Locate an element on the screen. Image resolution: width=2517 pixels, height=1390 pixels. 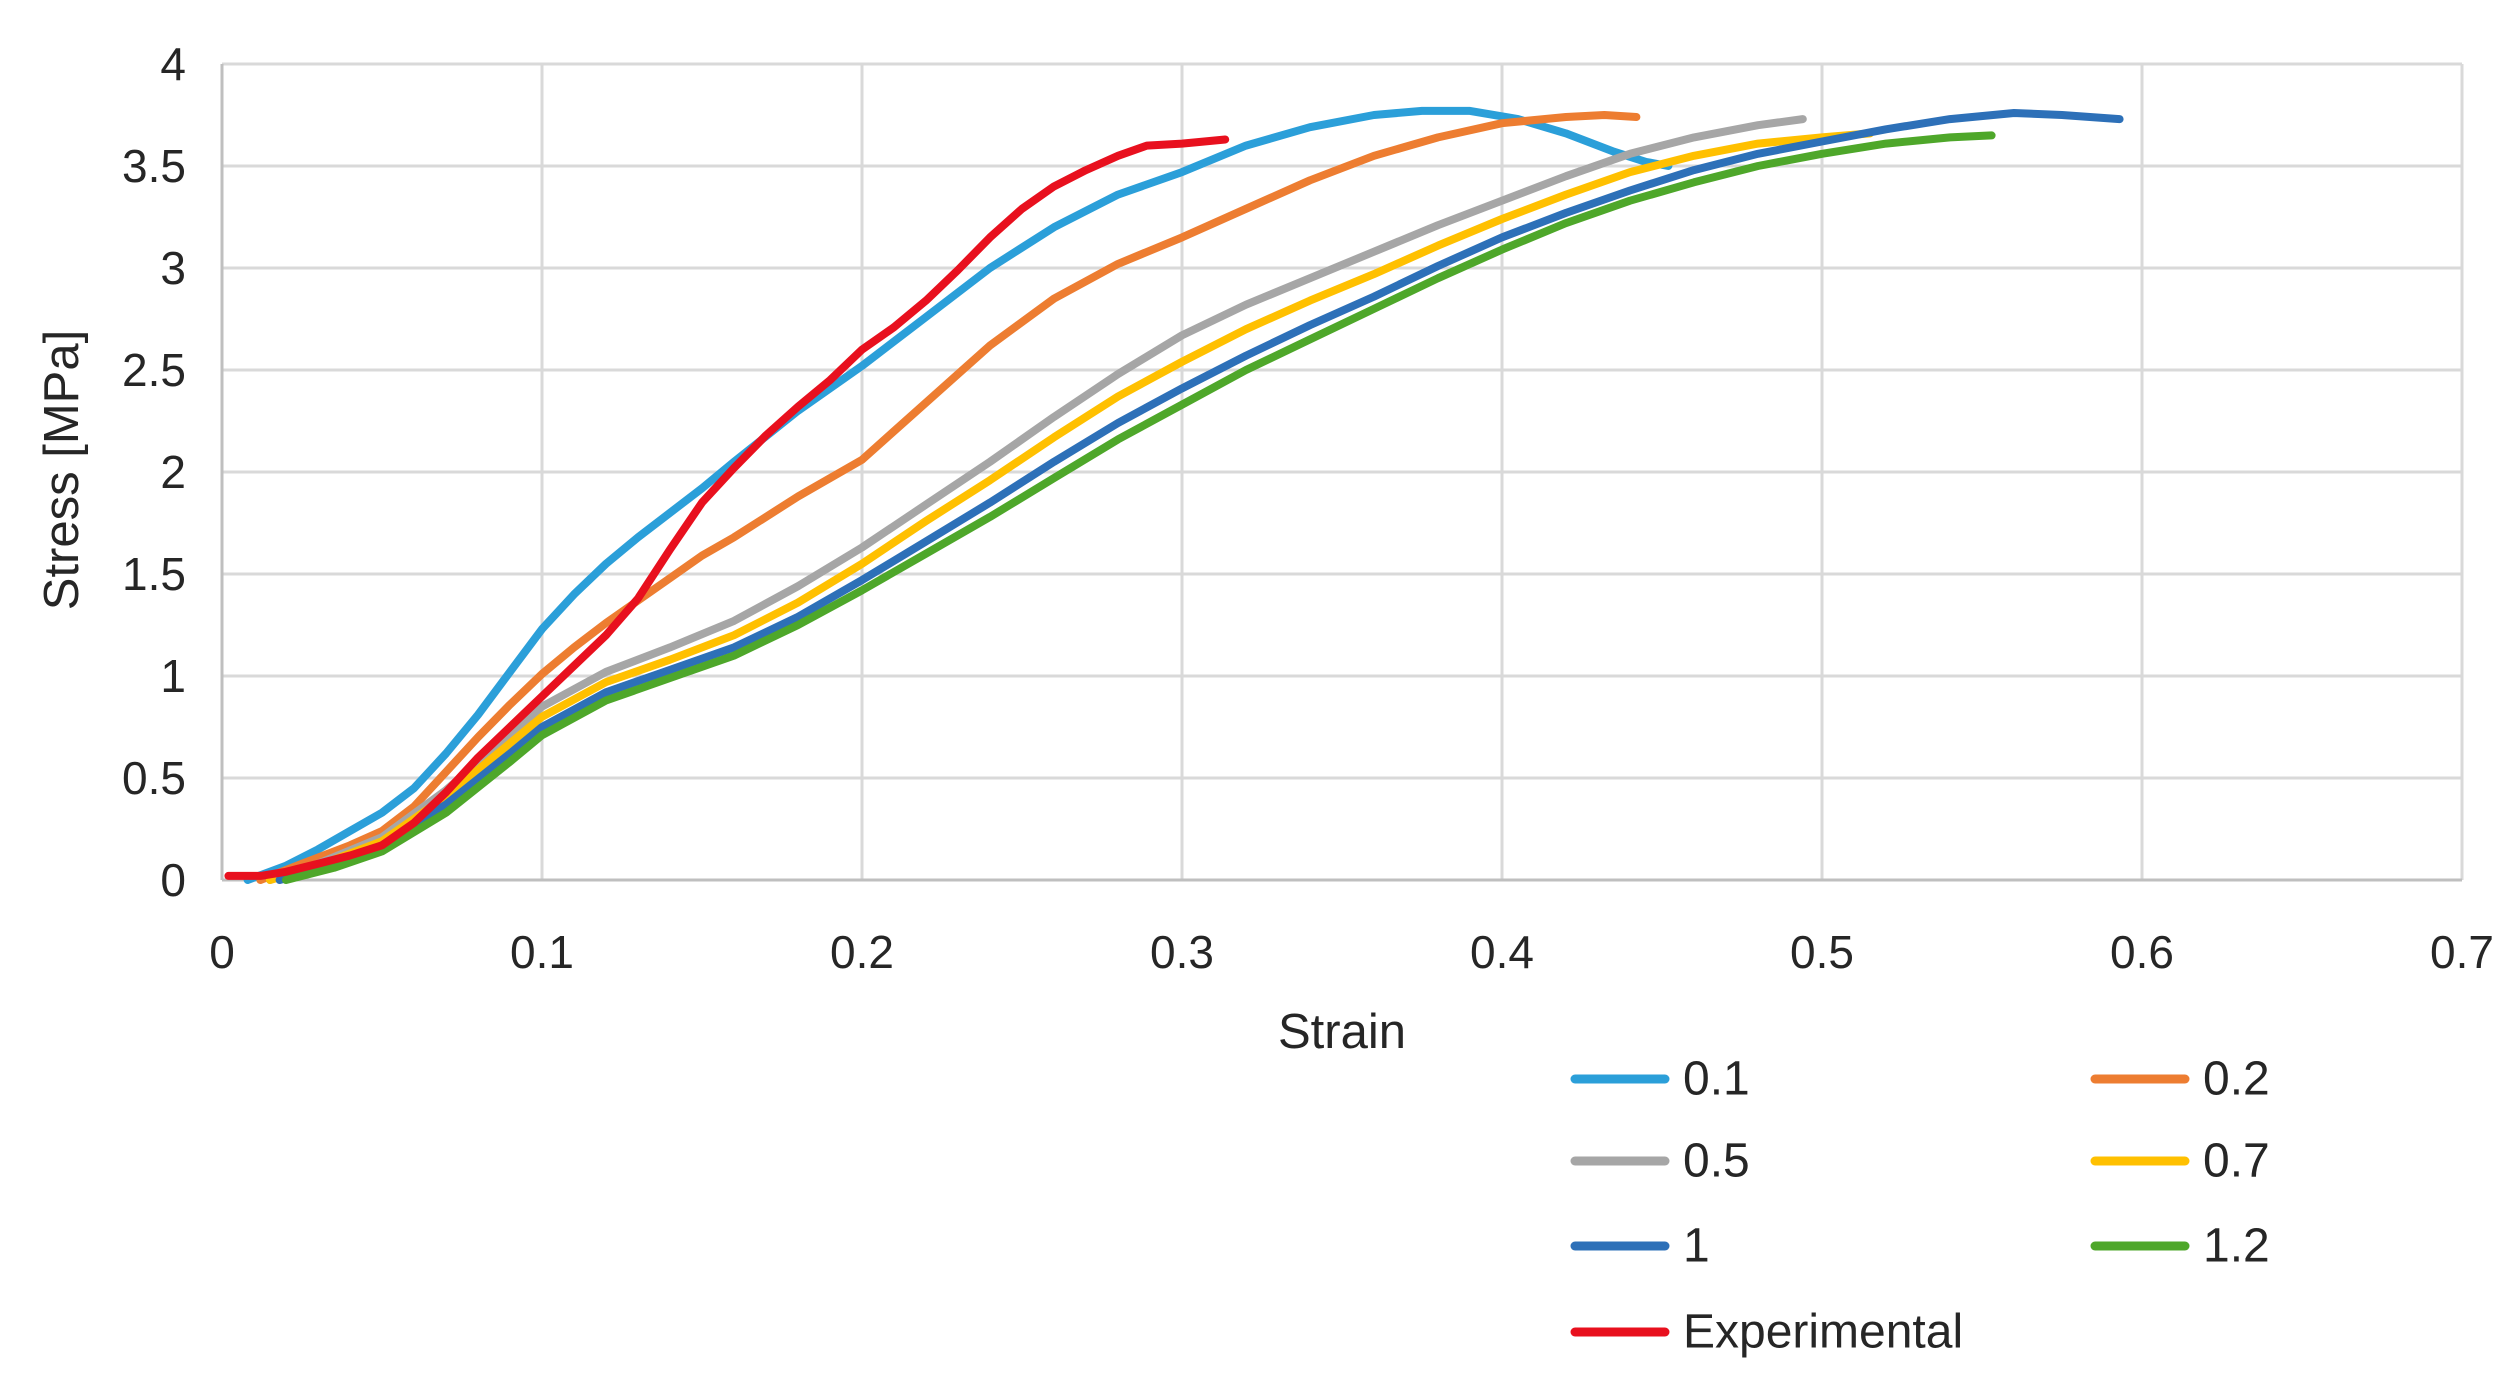
y-tick-label: 1.5 is located at coordinates (154, 574).